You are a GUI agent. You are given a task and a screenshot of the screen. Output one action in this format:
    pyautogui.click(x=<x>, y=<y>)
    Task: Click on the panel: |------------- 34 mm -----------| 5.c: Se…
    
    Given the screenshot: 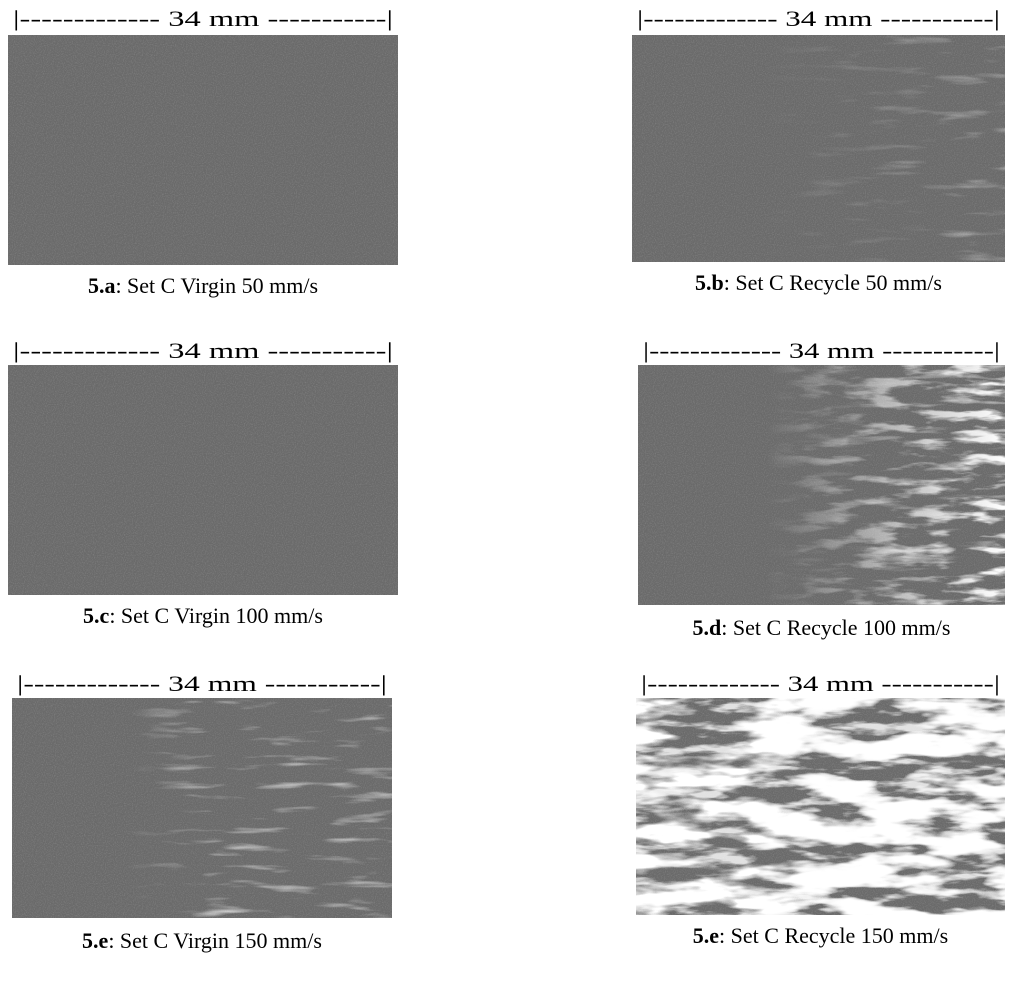 What is the action you would take?
    pyautogui.click(x=203, y=483)
    